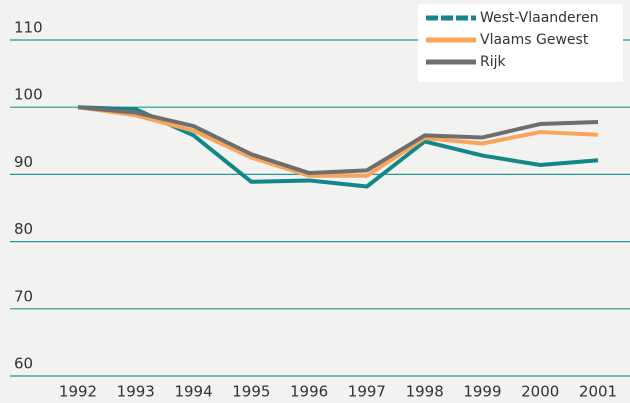 Image resolution: width=630 pixels, height=403 pixels. What do you see at coordinates (534, 40) in the screenshot?
I see `legend-label: Vlaams Gewest` at bounding box center [534, 40].